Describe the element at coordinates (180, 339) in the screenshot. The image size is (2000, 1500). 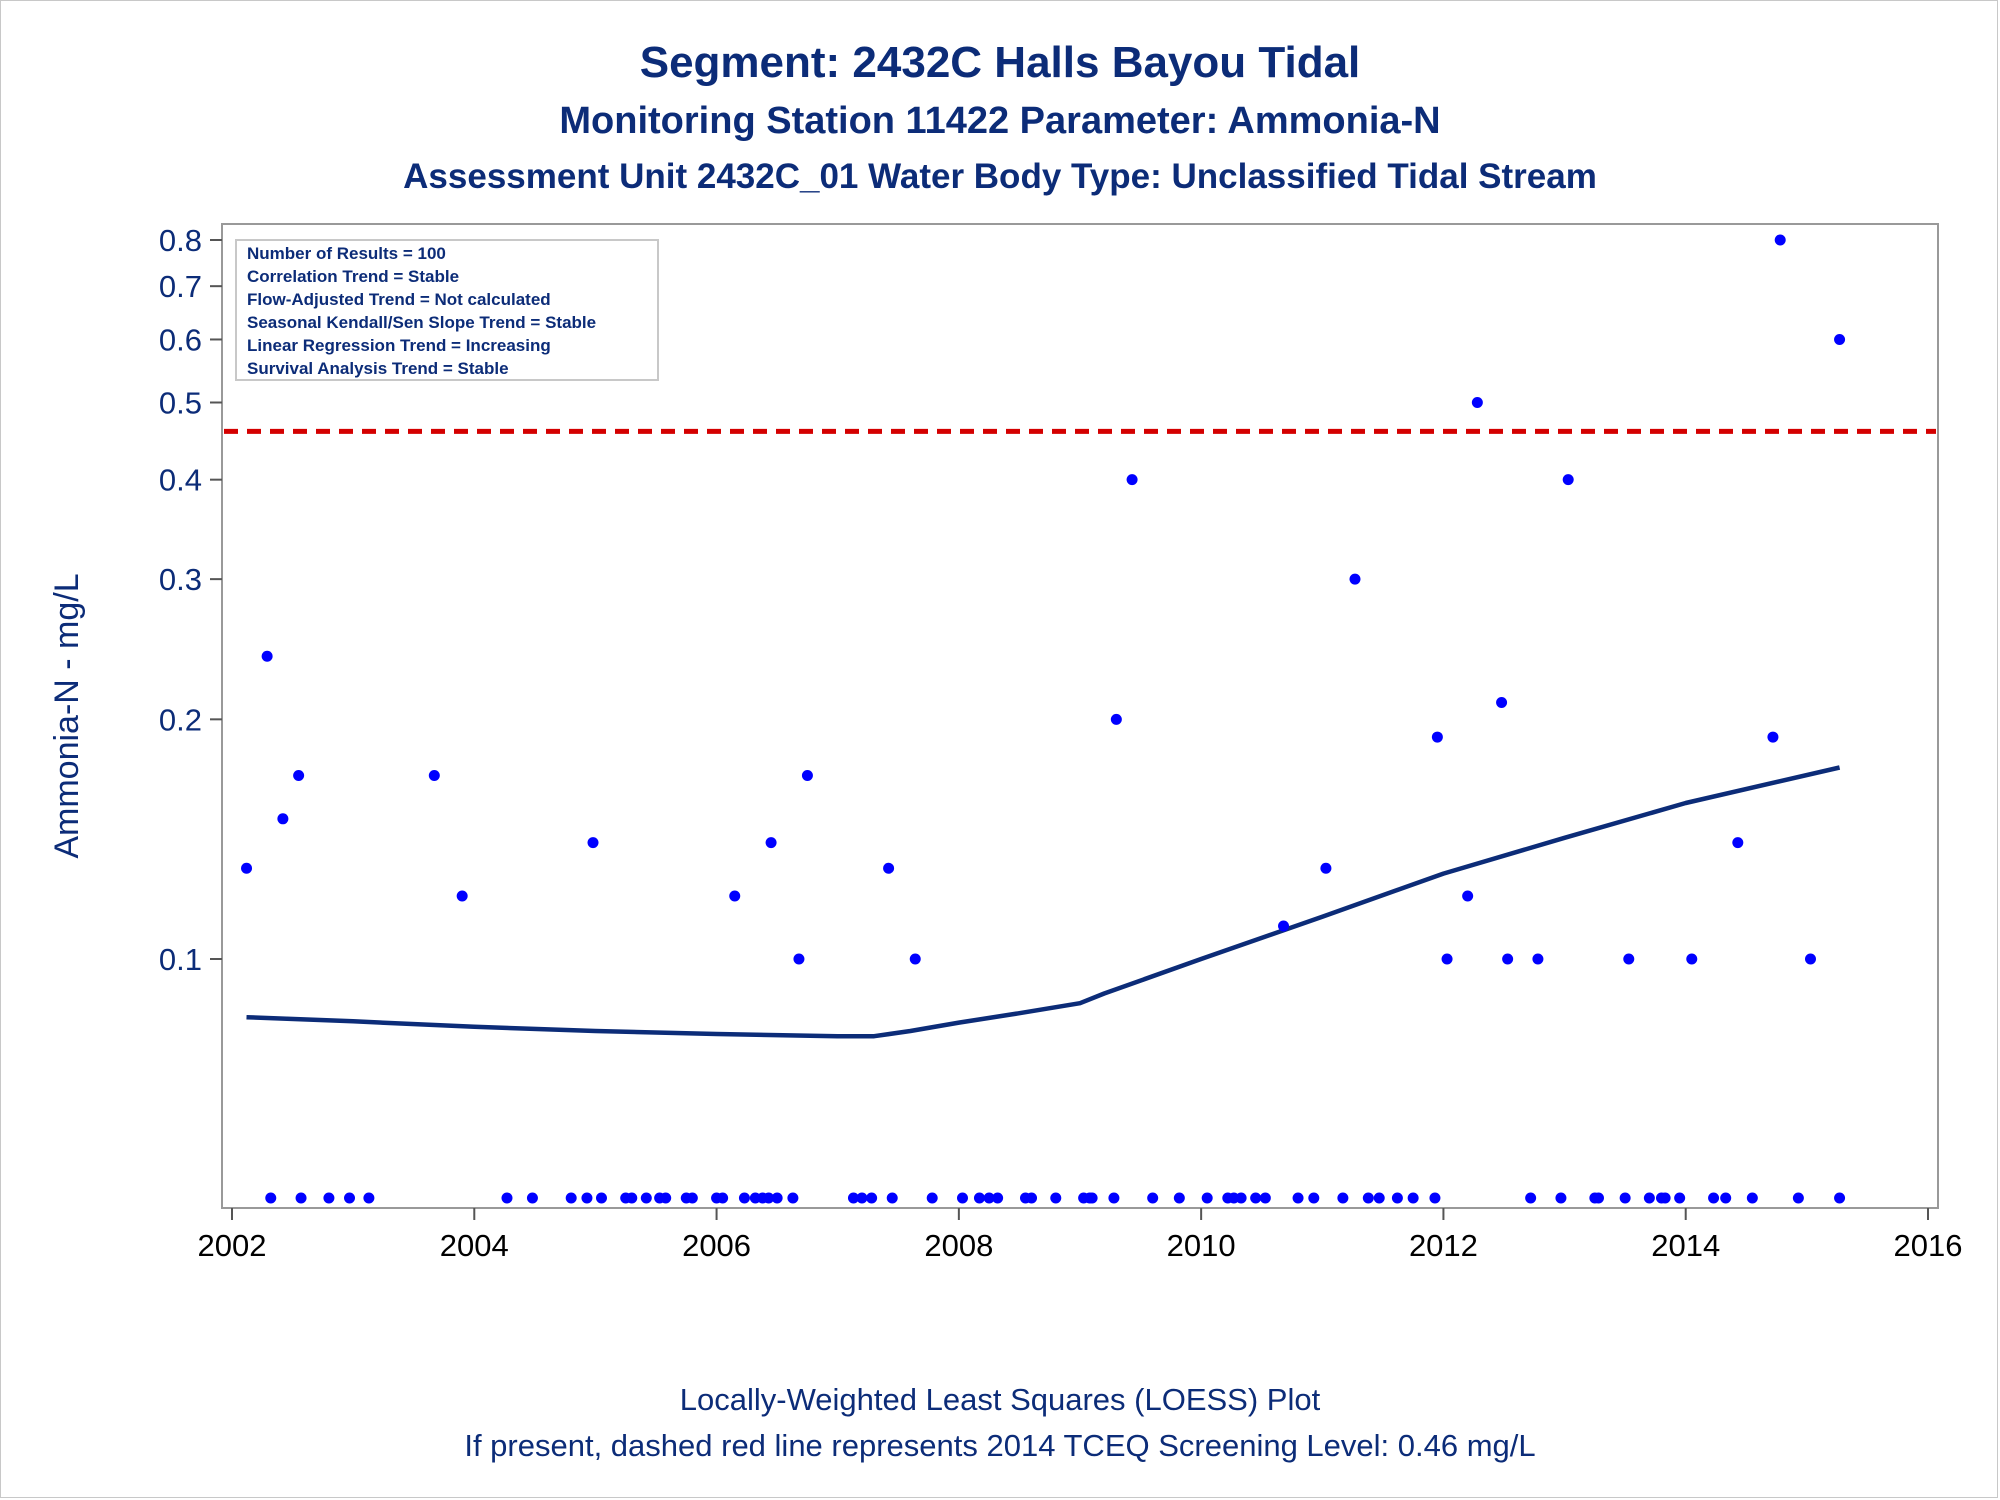
I see `y-tick-label: 0.6` at that location.